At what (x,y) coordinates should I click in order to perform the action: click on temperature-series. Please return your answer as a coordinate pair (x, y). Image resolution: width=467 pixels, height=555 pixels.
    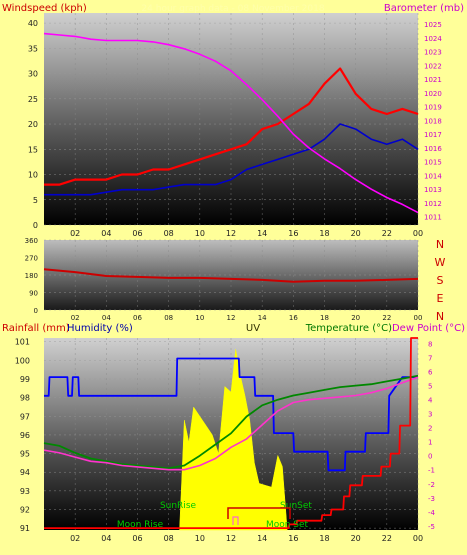
    Looking at the image, I should click on (231, 422).